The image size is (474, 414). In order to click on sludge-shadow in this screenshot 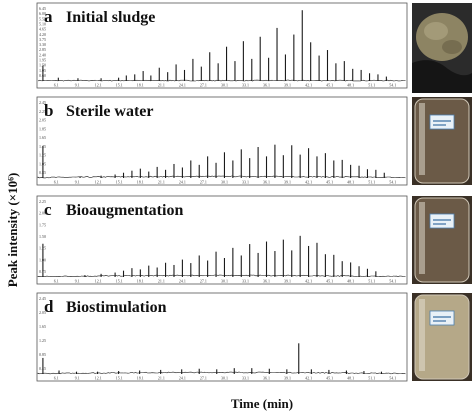, I will do `click(452, 47)`.